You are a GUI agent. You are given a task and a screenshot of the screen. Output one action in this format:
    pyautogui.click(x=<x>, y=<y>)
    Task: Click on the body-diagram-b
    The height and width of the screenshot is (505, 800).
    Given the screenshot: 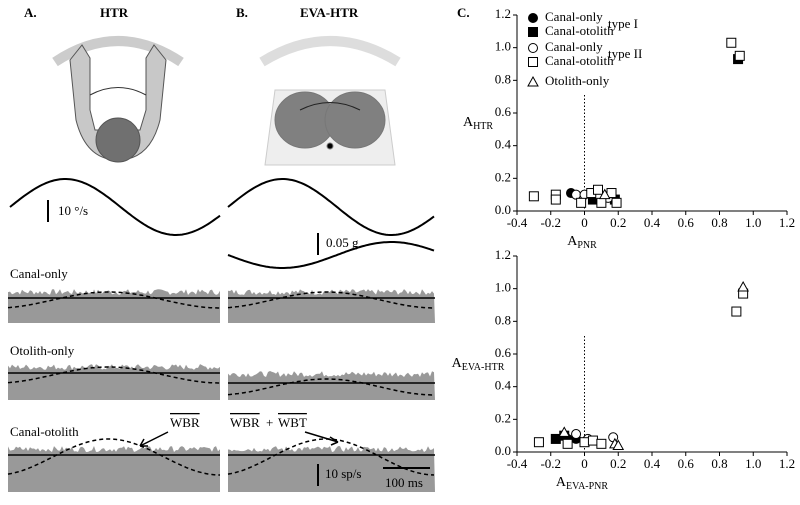 What is the action you would take?
    pyautogui.click(x=330, y=101)
    